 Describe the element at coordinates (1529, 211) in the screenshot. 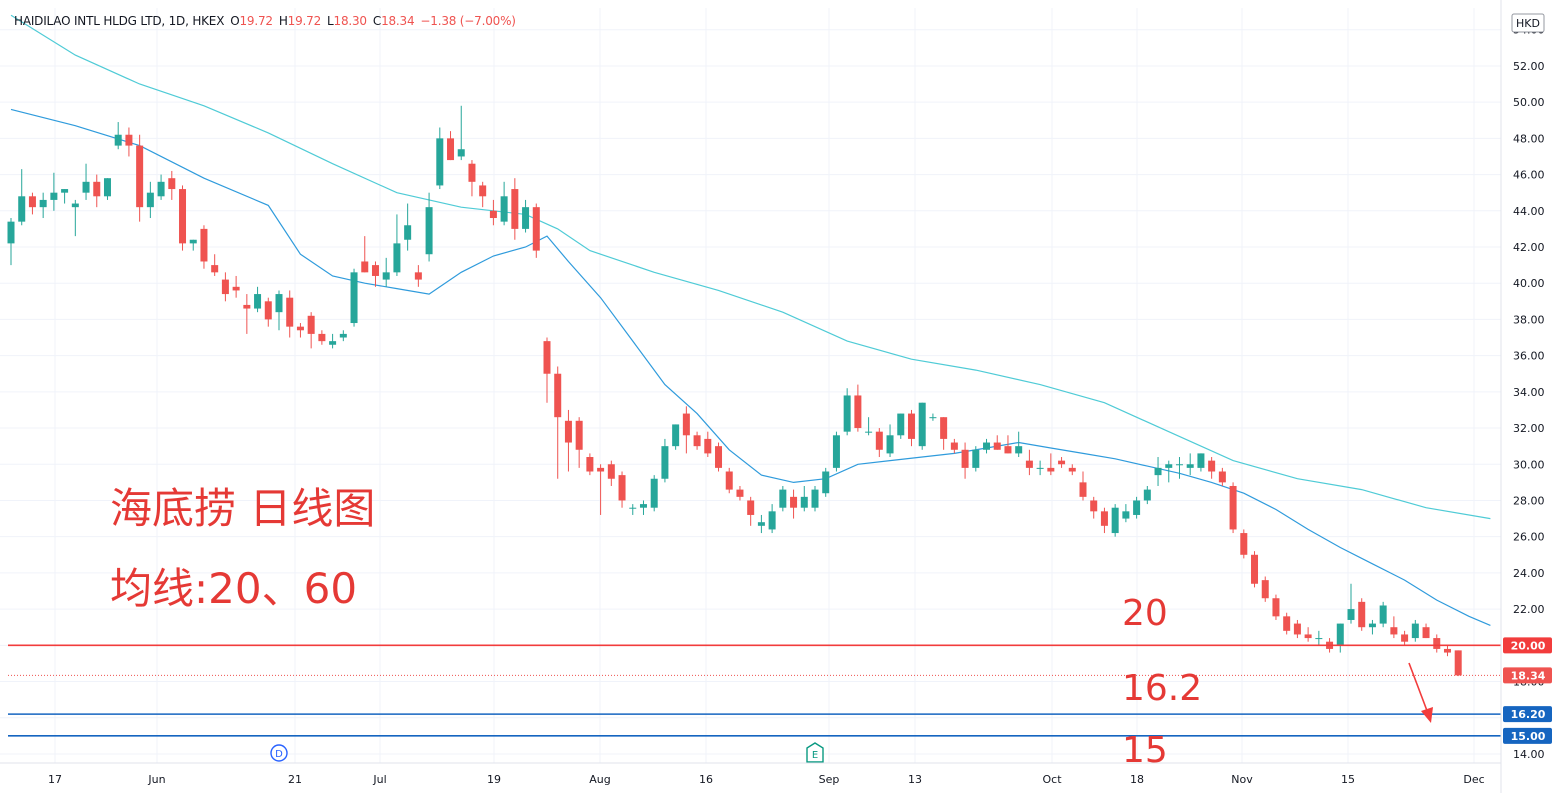

I see `y-tick-label: 44.00` at that location.